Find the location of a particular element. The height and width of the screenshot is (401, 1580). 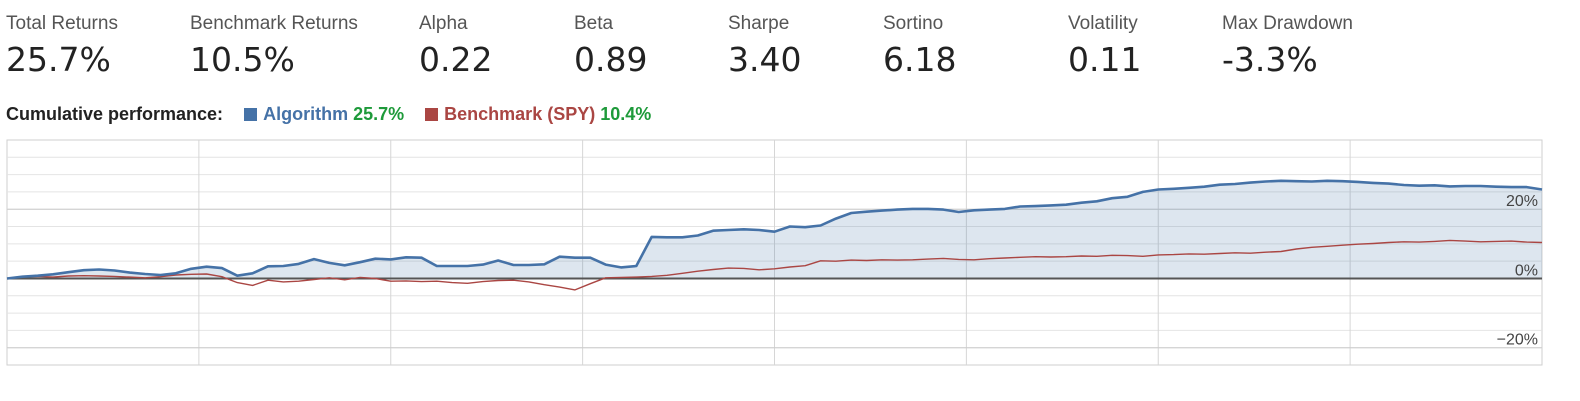

stat-value: 0.89 is located at coordinates (611, 59).